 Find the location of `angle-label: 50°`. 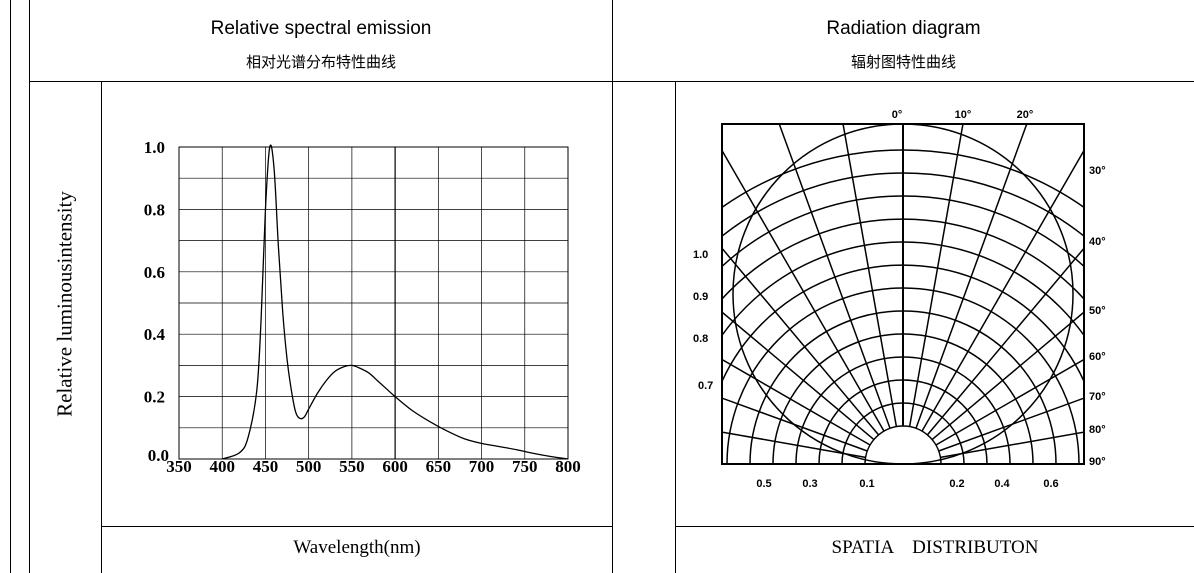

angle-label: 50° is located at coordinates (1097, 311).